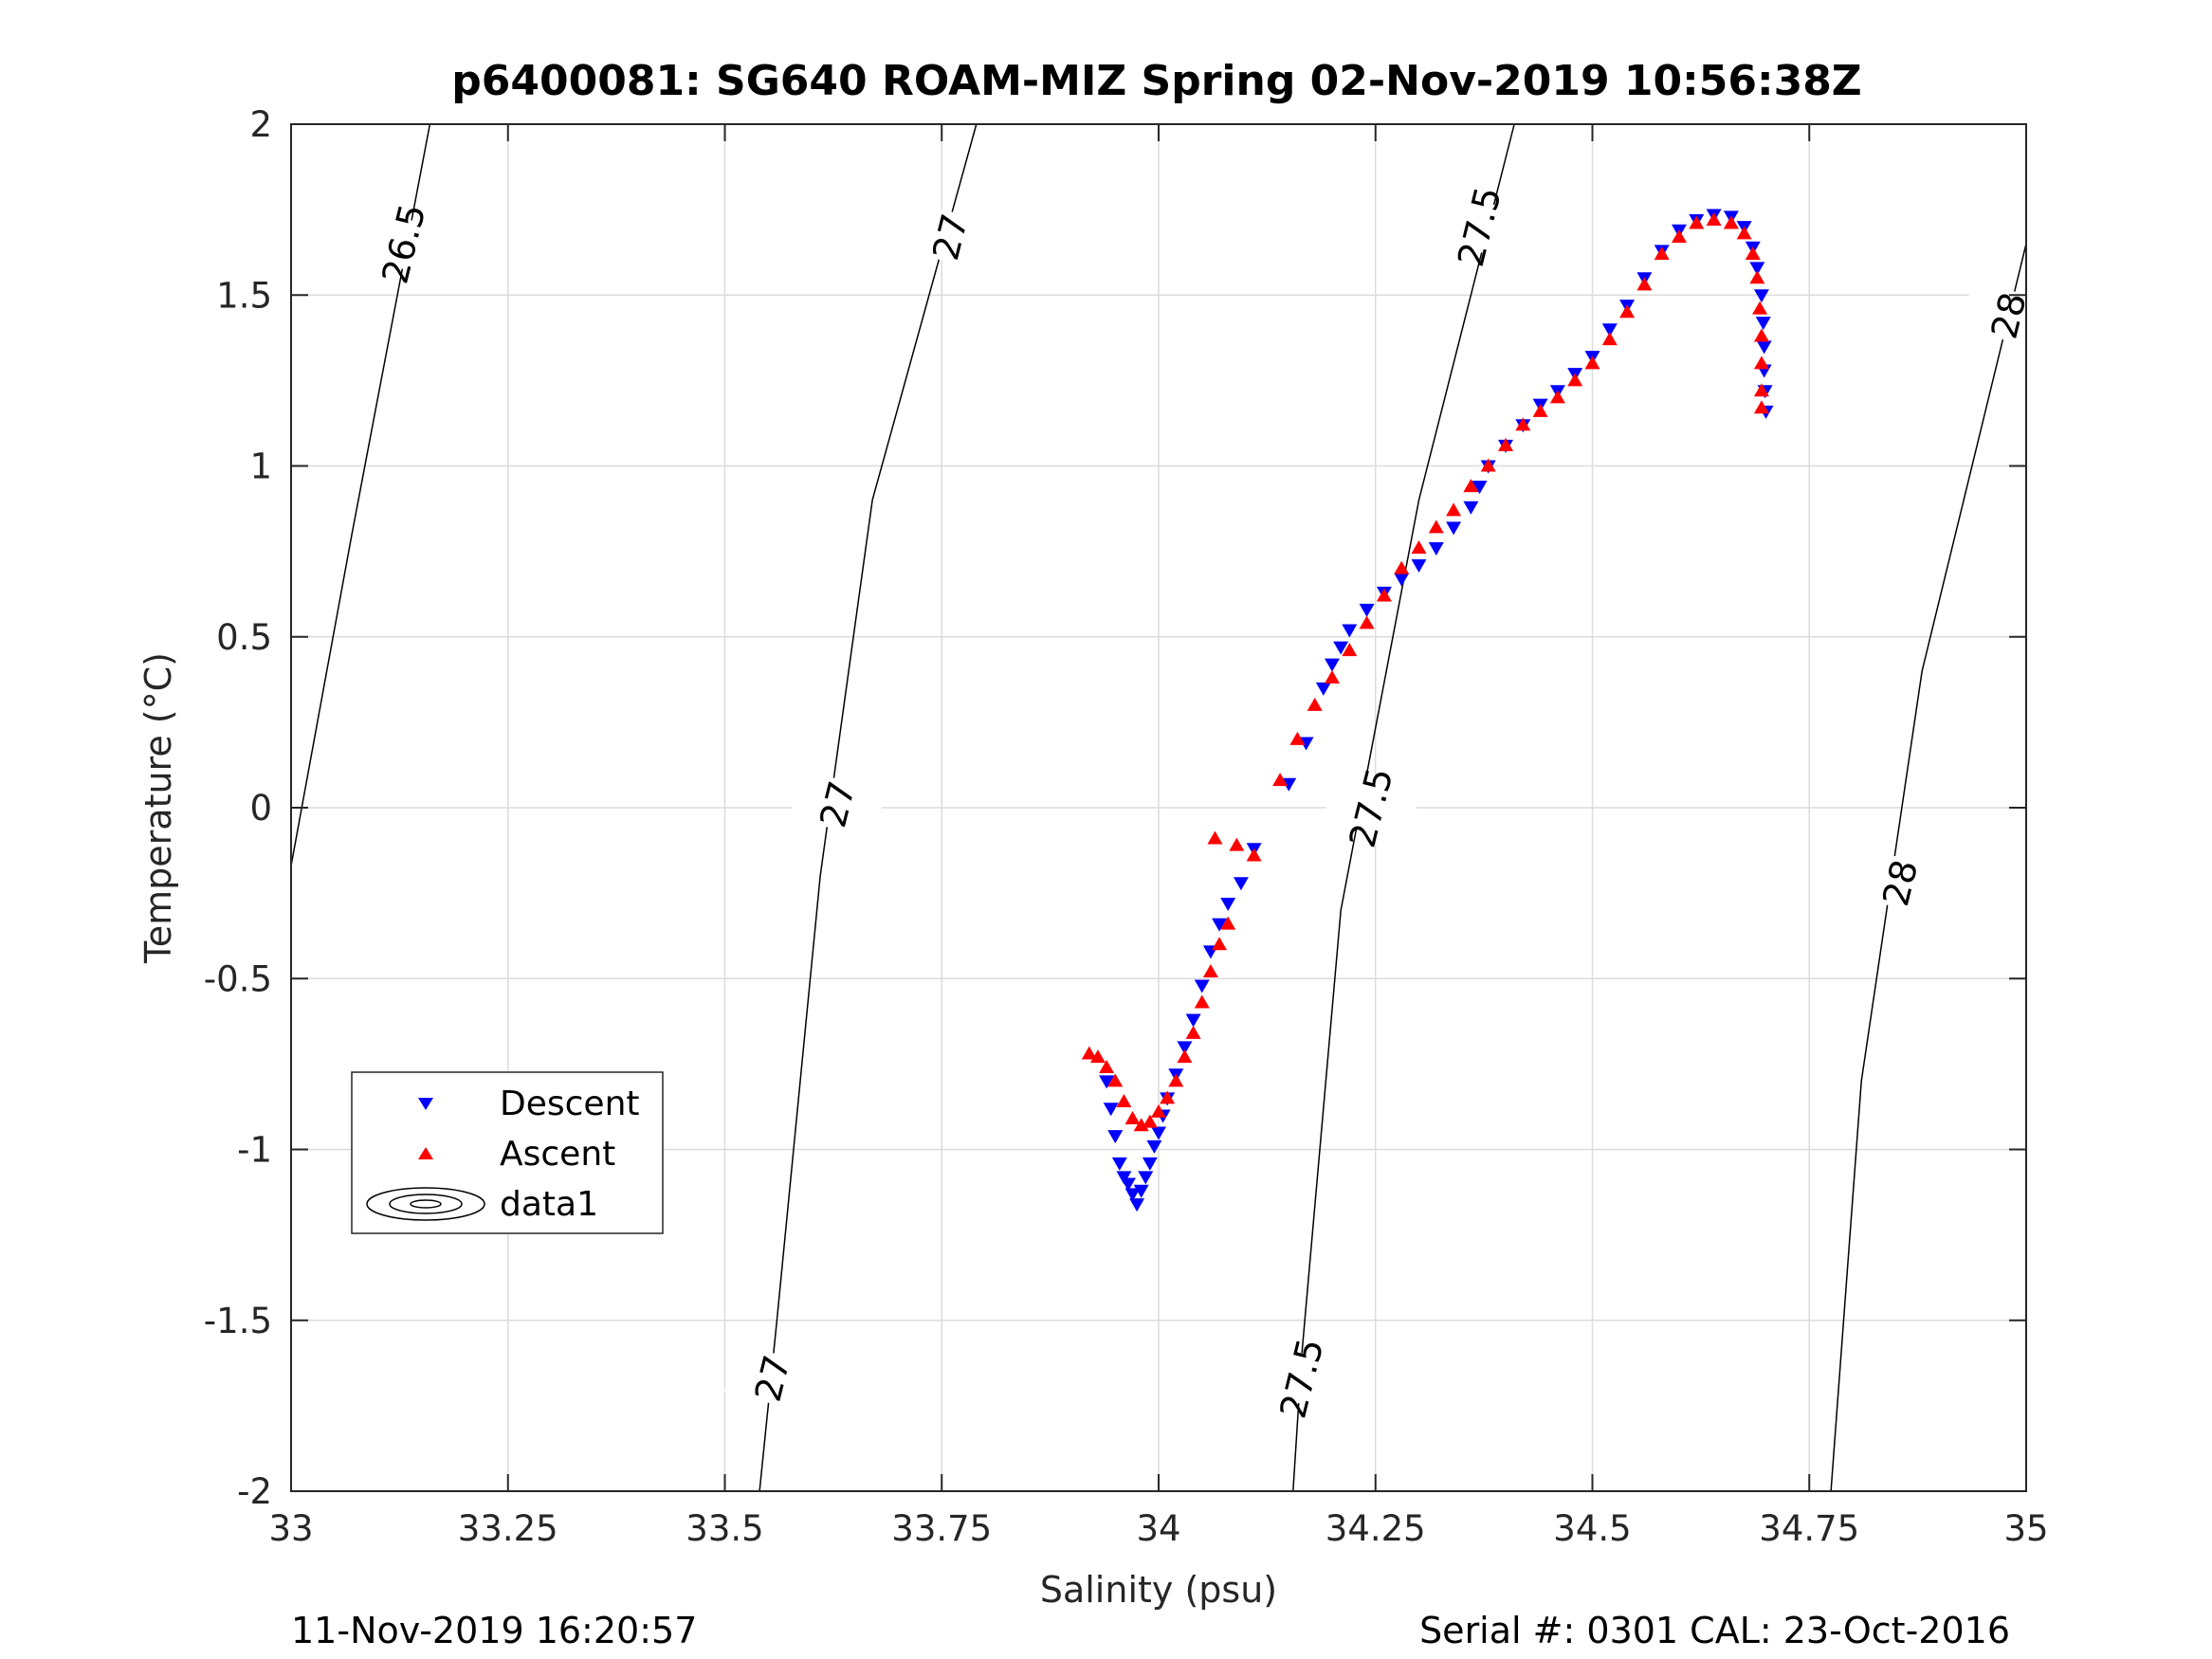 Image resolution: width=2212 pixels, height=1659 pixels. Describe the element at coordinates (244, 295) in the screenshot. I see `y-tick-label: 1.5` at that location.